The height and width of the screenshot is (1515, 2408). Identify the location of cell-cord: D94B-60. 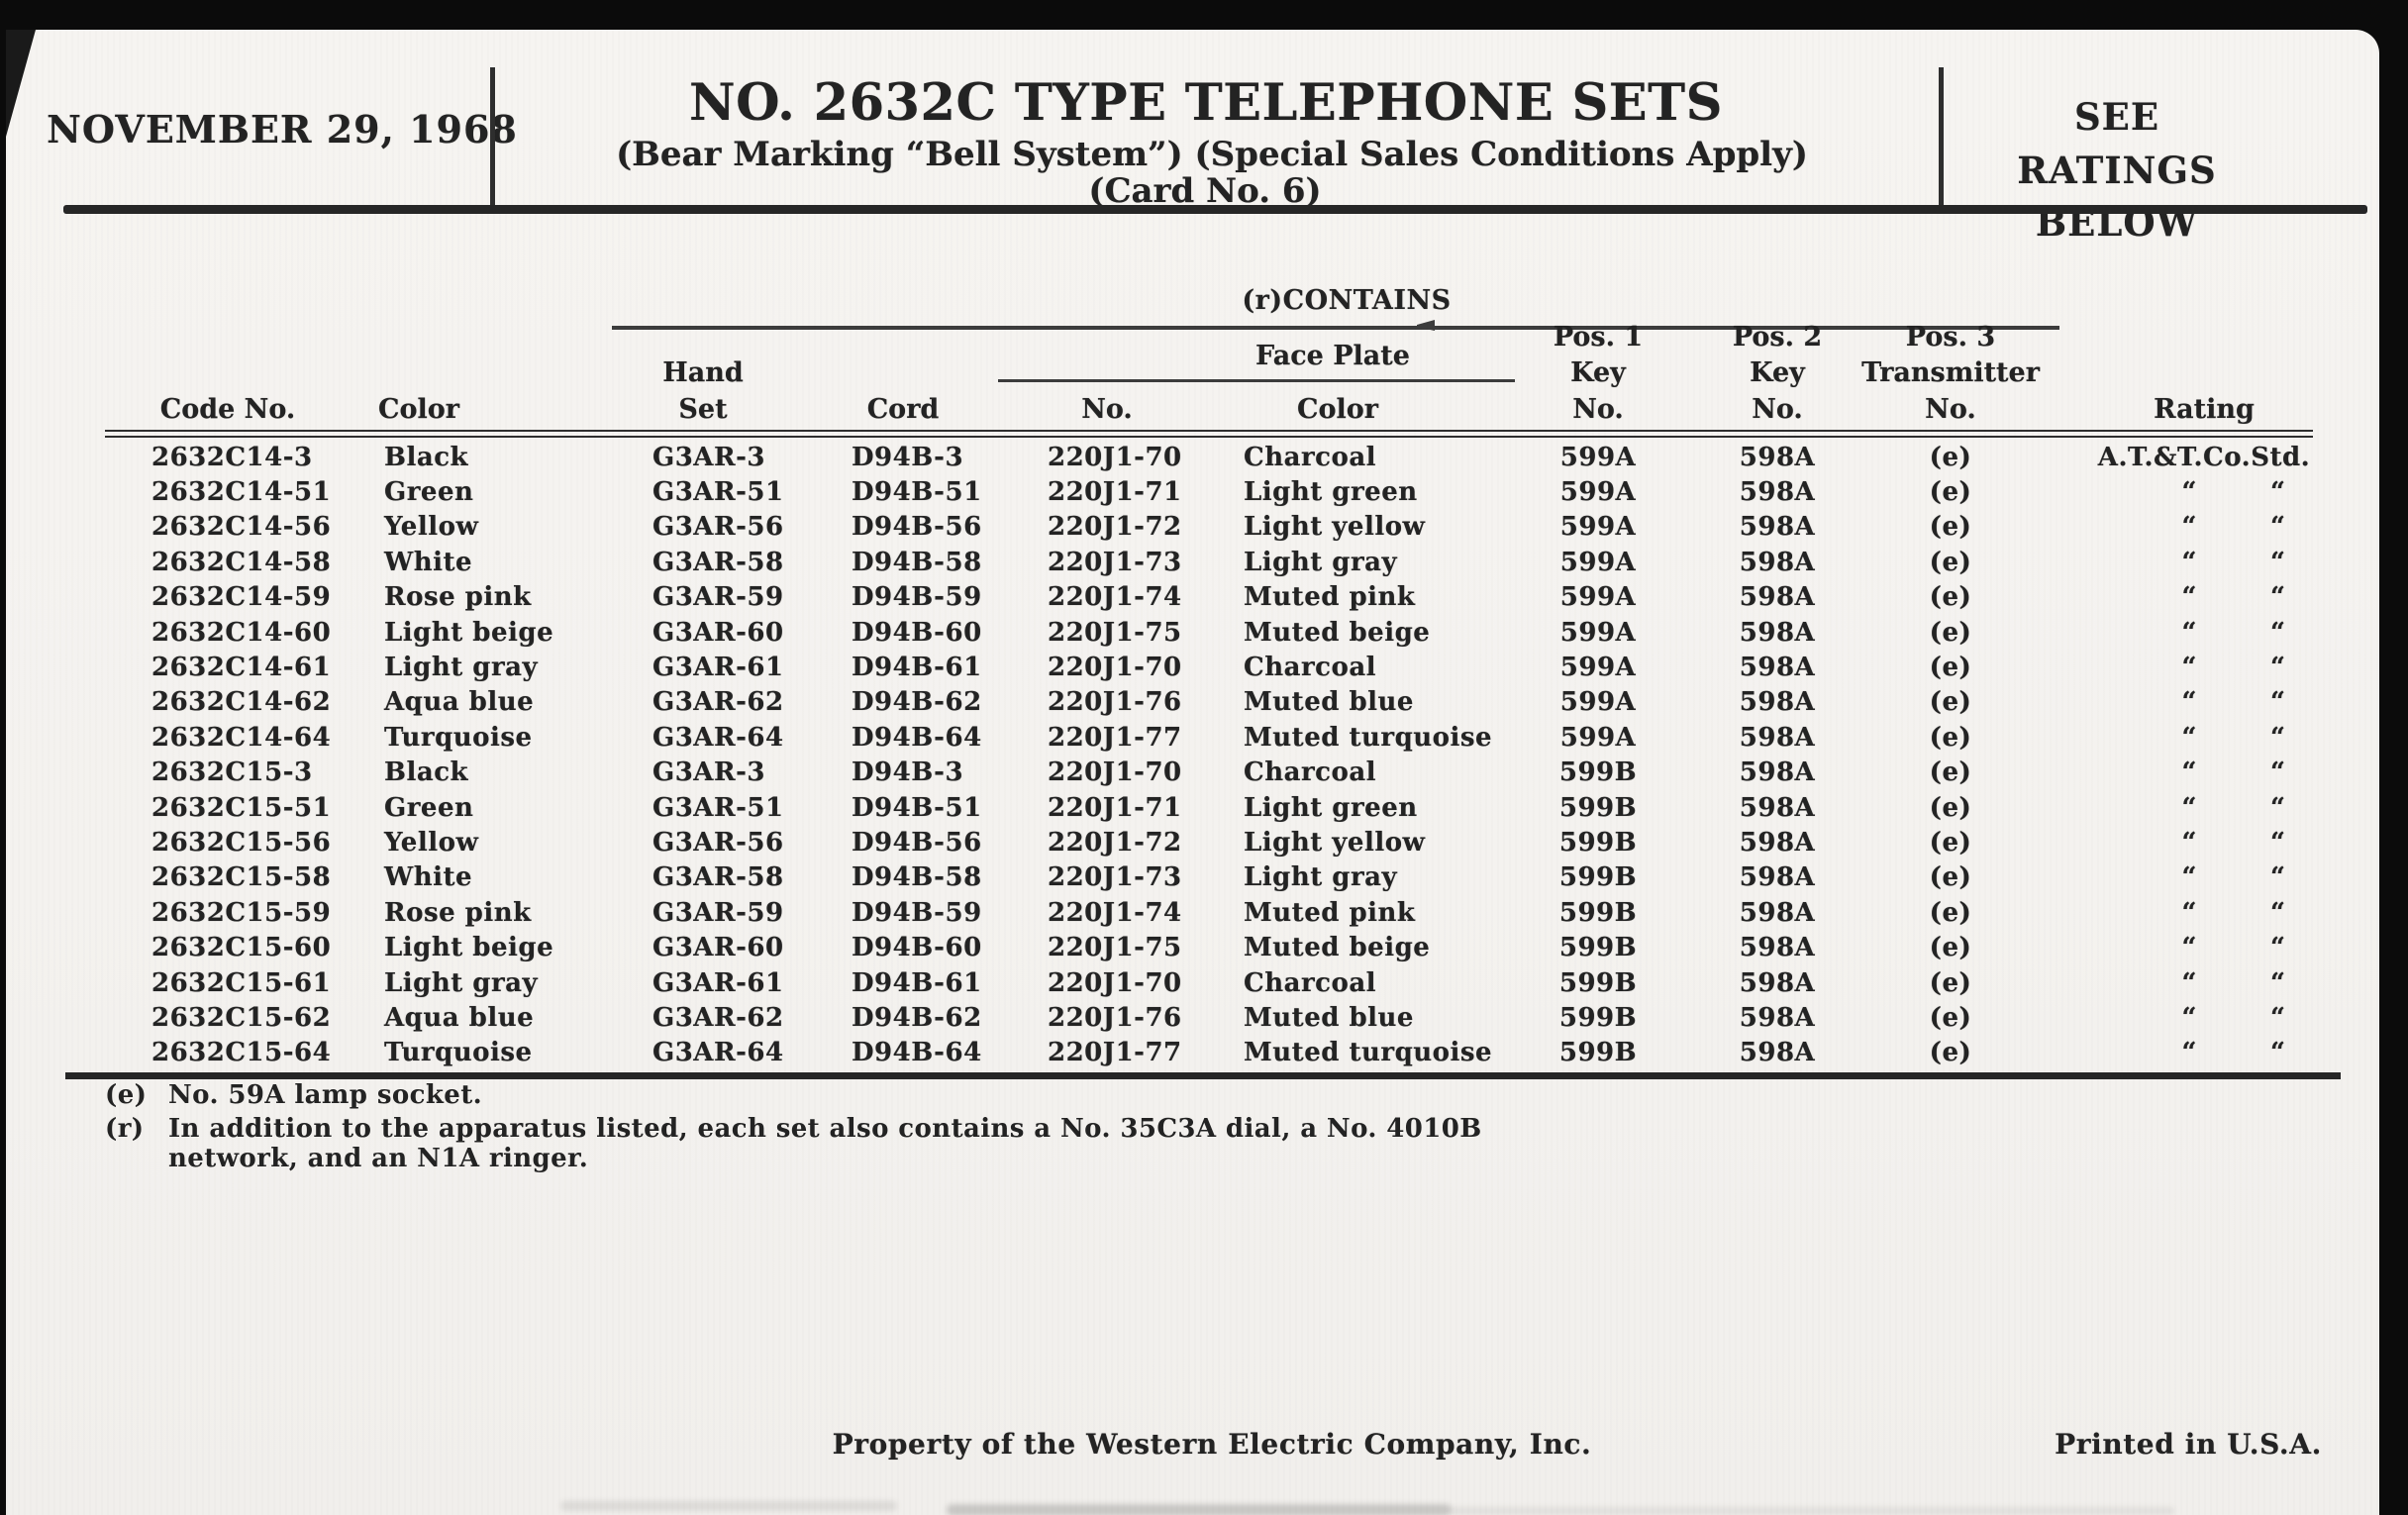
(917, 948).